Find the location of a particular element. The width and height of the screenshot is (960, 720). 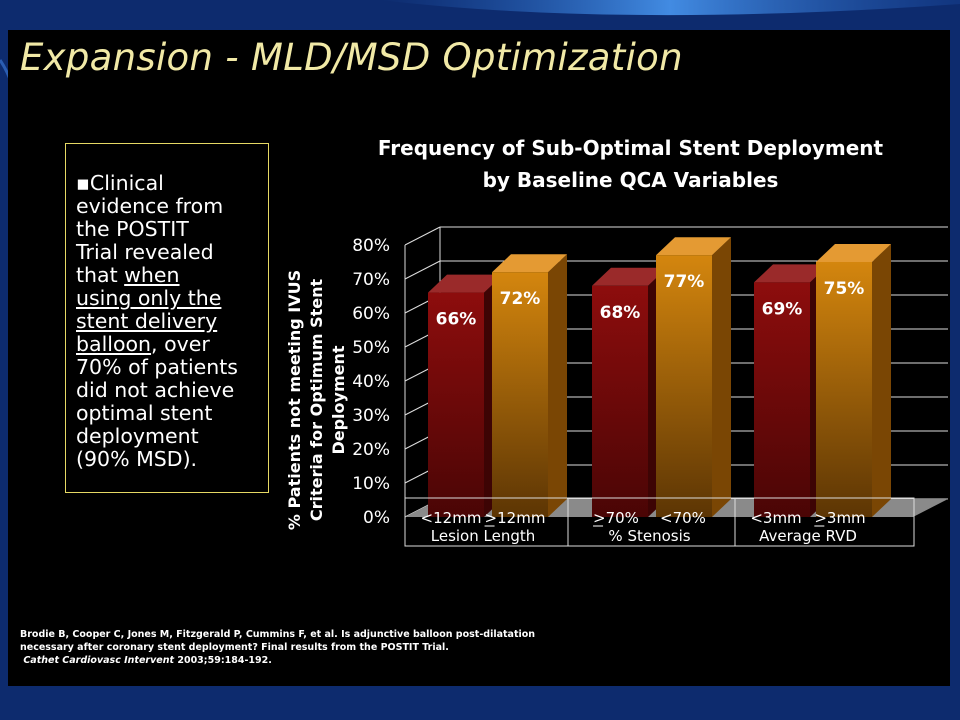

y-tick-label: 80% is located at coordinates (371, 246).